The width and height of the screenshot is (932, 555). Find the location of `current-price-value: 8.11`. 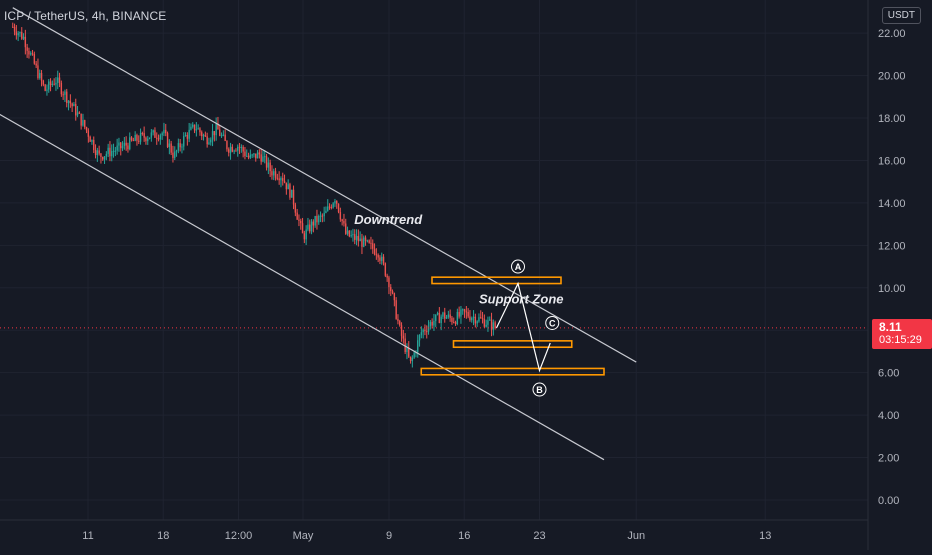

current-price-value: 8.11 is located at coordinates (890, 327).